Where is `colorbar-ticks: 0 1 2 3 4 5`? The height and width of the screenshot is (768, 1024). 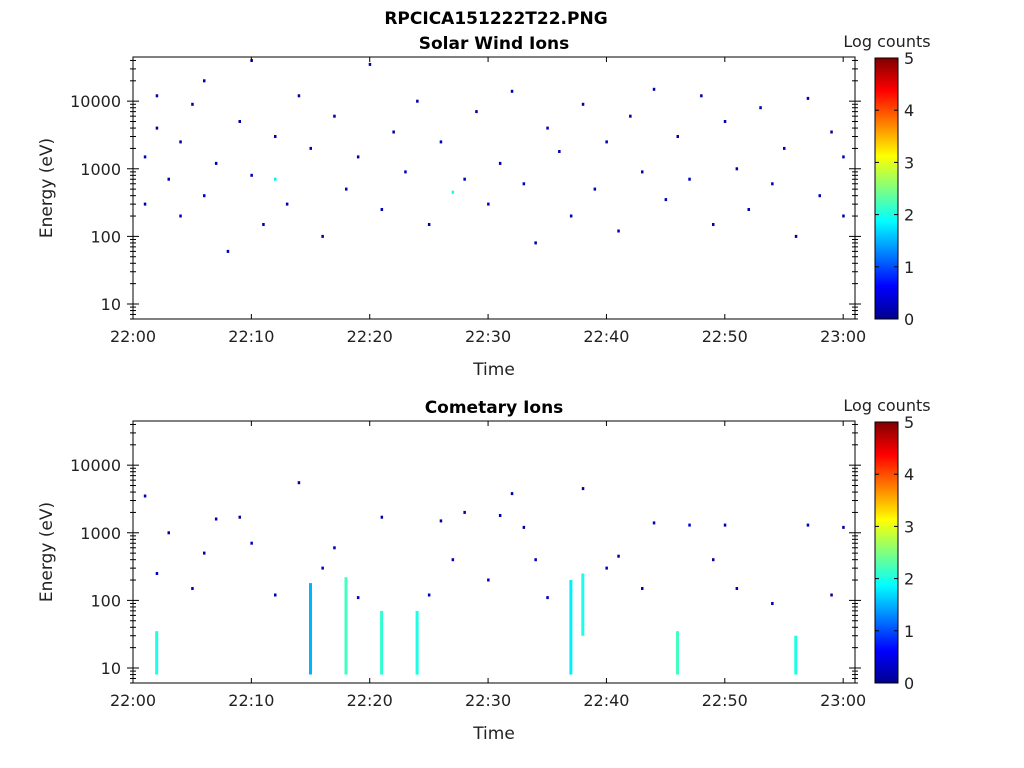 colorbar-ticks: 0 1 2 3 4 5 is located at coordinates (894, 189).